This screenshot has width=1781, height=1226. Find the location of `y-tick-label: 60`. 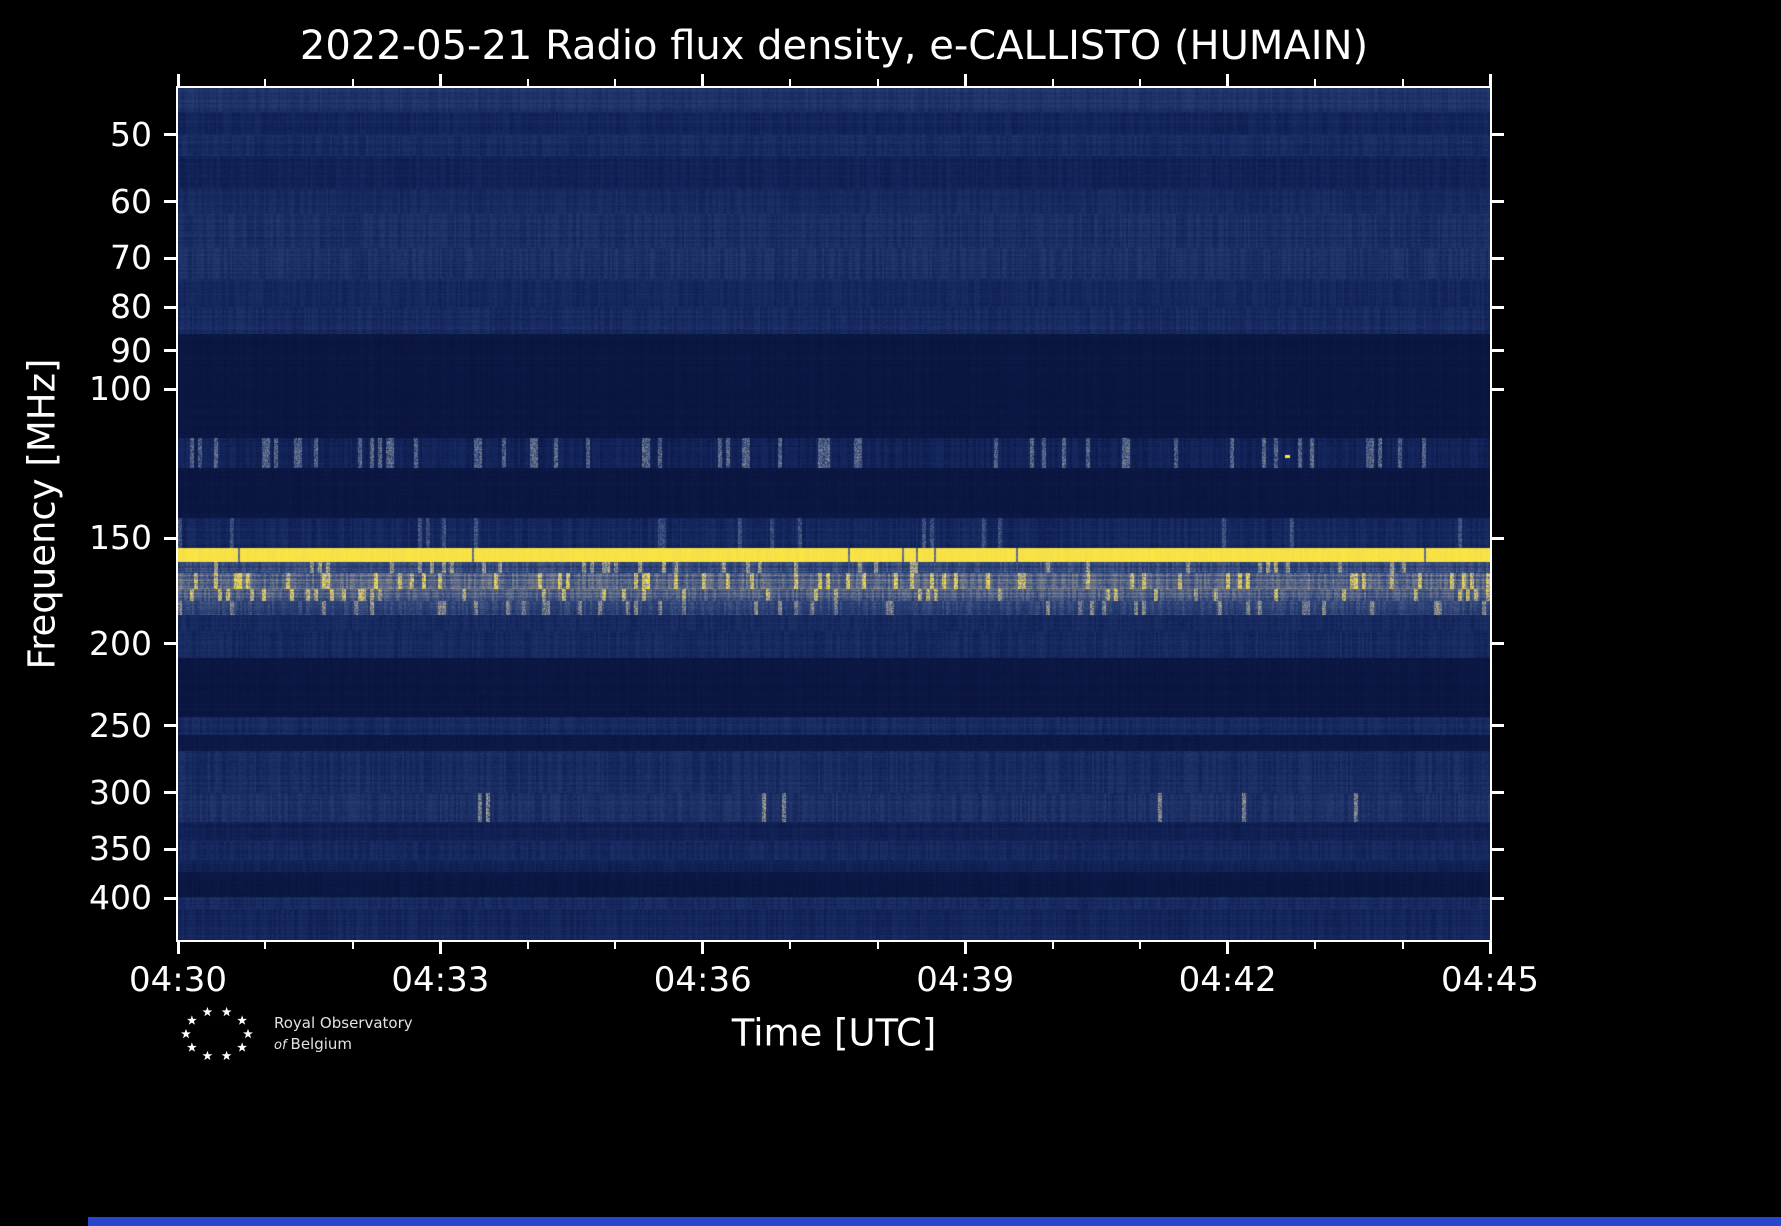

y-tick-label: 60 is located at coordinates (131, 201).